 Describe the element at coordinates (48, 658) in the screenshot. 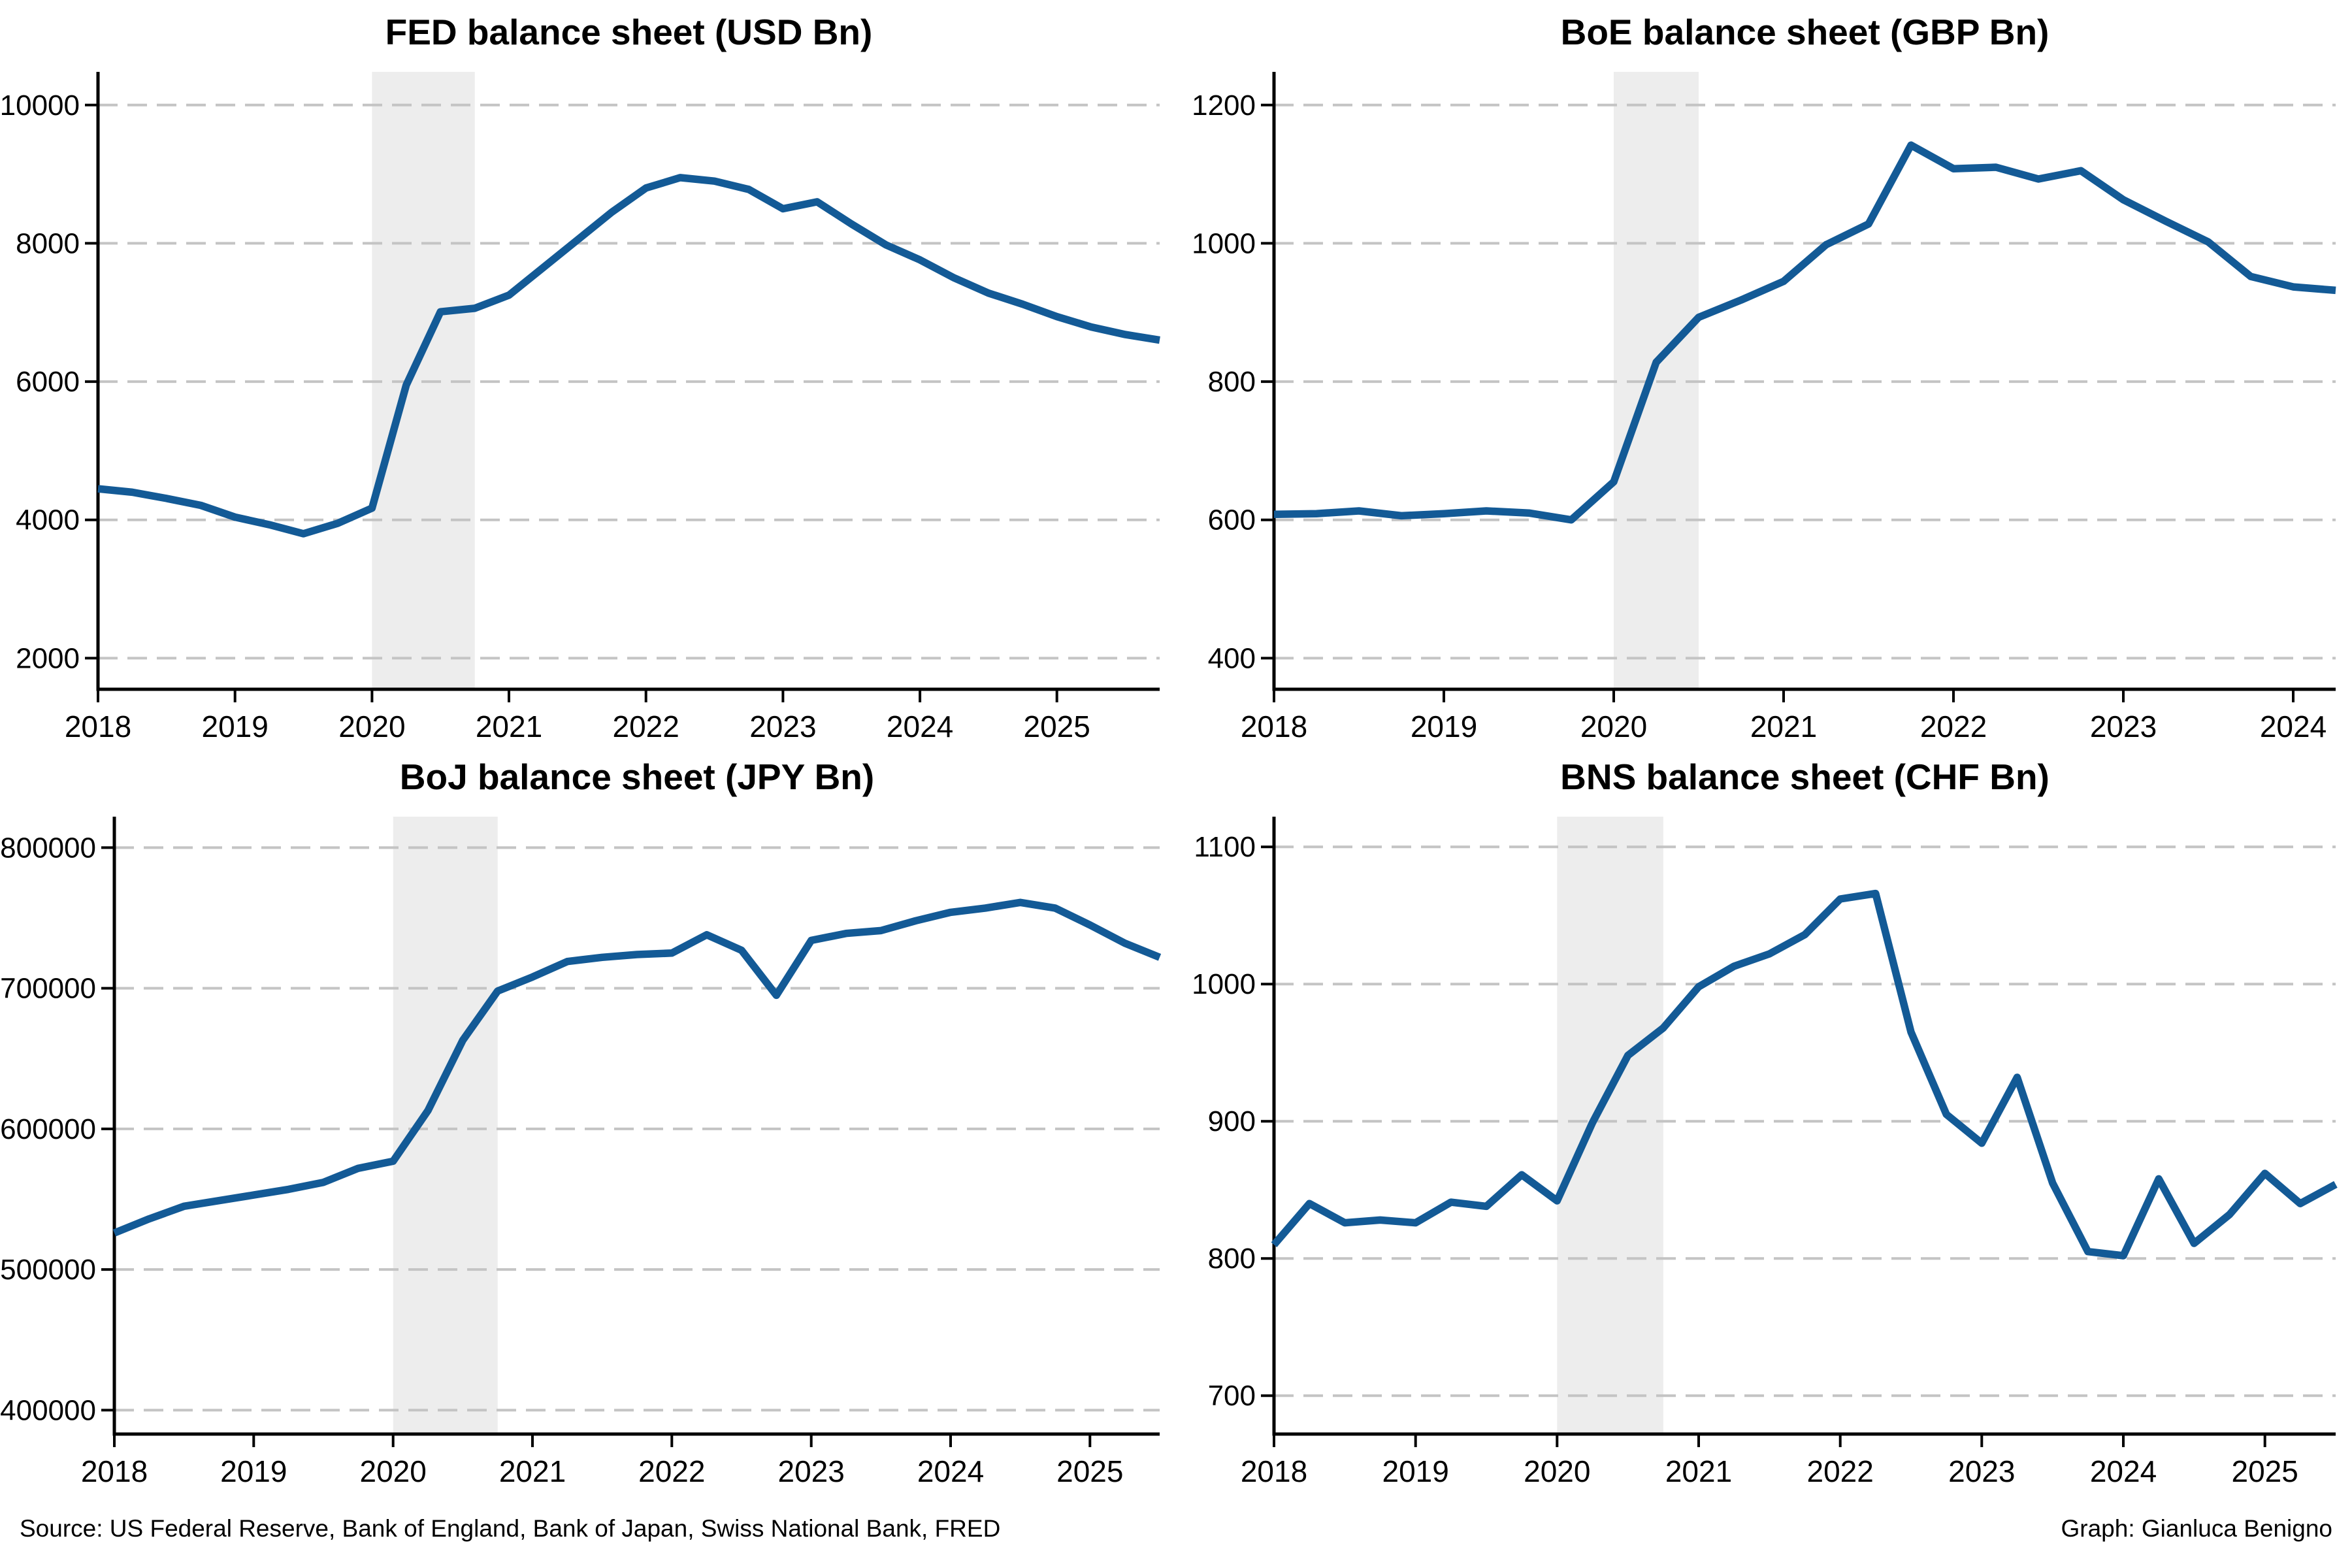

I see `y-tick-label: 2000` at that location.